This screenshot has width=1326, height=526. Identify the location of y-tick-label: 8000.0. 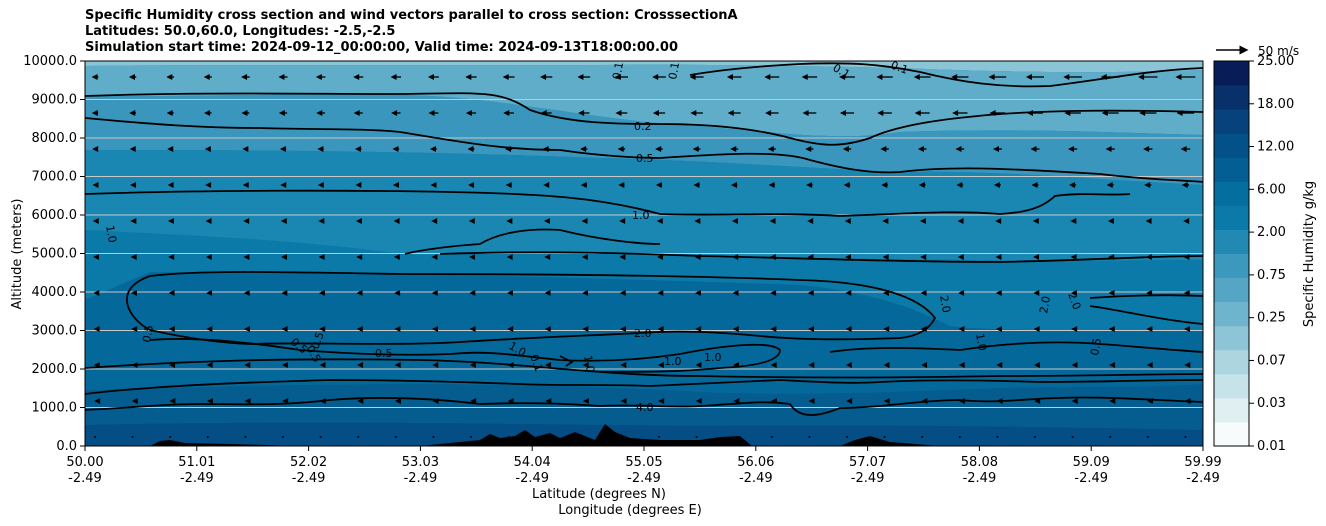
(55, 138).